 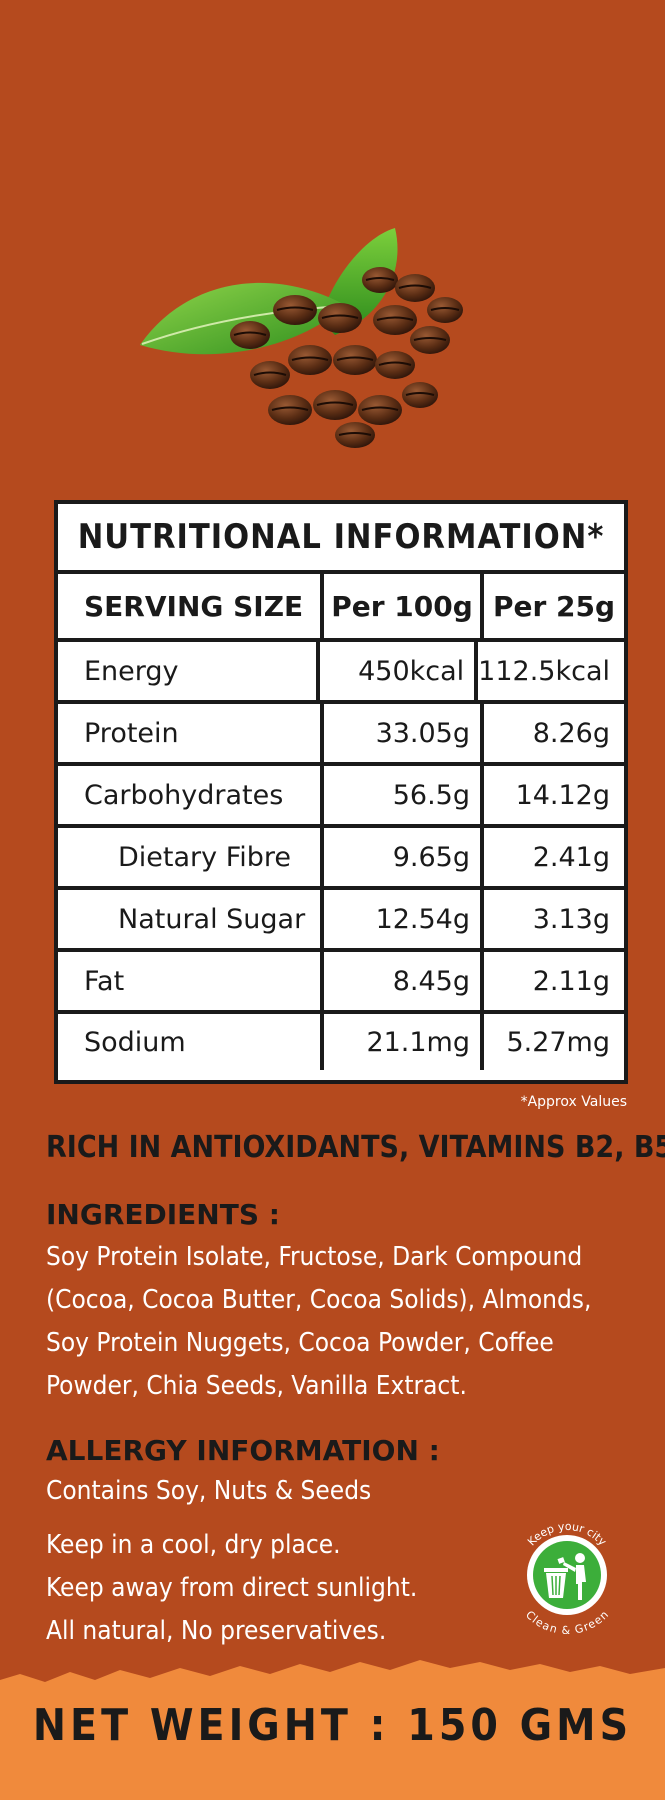 I want to click on table-row: Dietary Fibre 9.65g 2.41g, so click(x=341, y=859).